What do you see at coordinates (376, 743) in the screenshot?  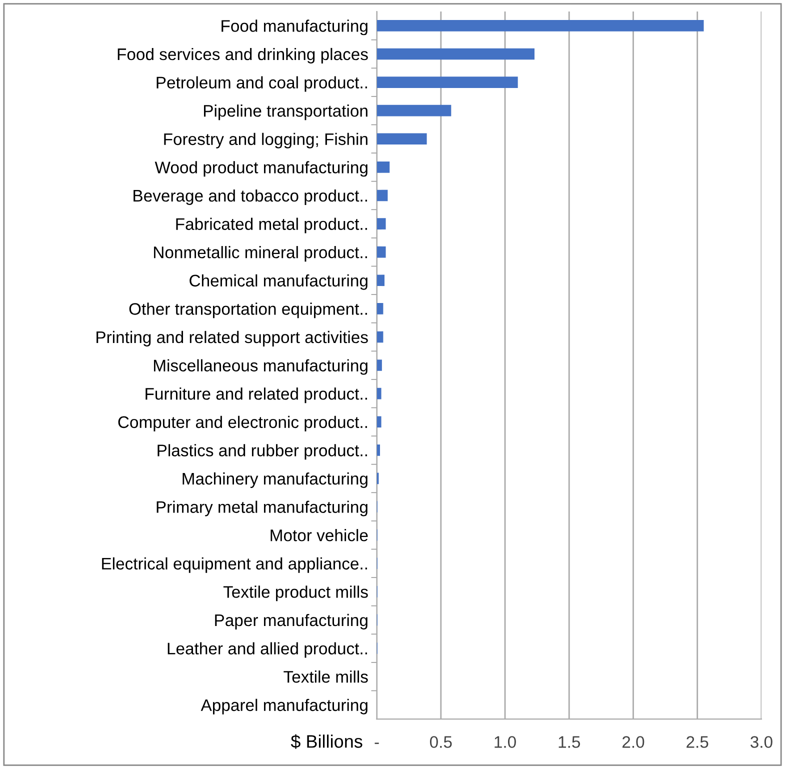 I see `x-tick-label: -` at bounding box center [376, 743].